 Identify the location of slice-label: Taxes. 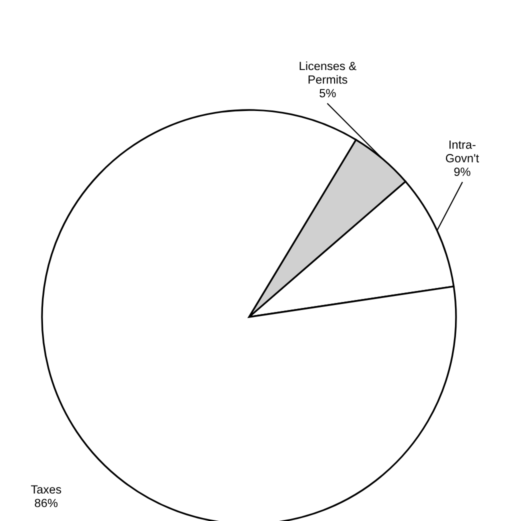
(46, 489).